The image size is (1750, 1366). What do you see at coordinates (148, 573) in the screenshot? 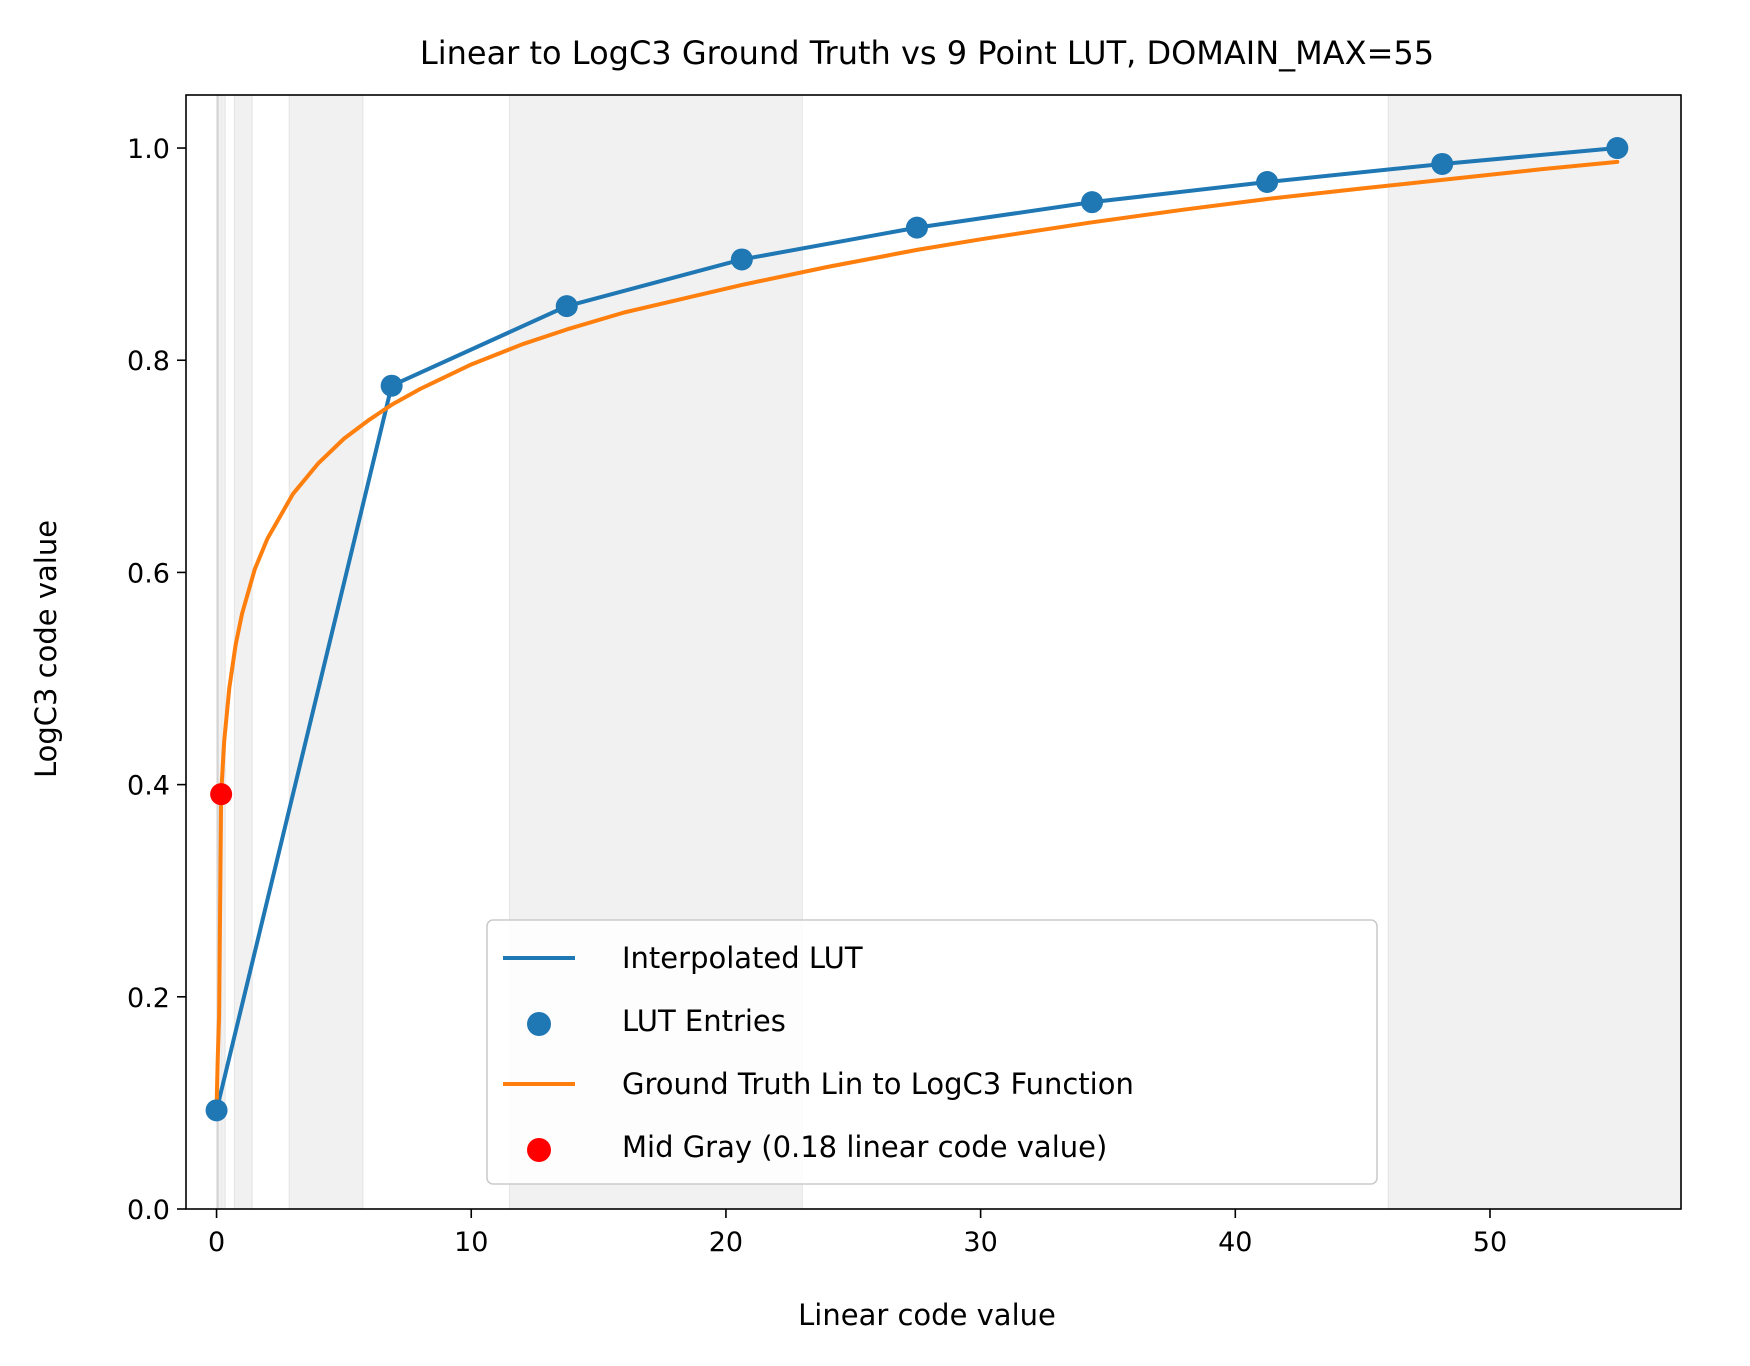
I see `y-tick-label: 0.6` at bounding box center [148, 573].